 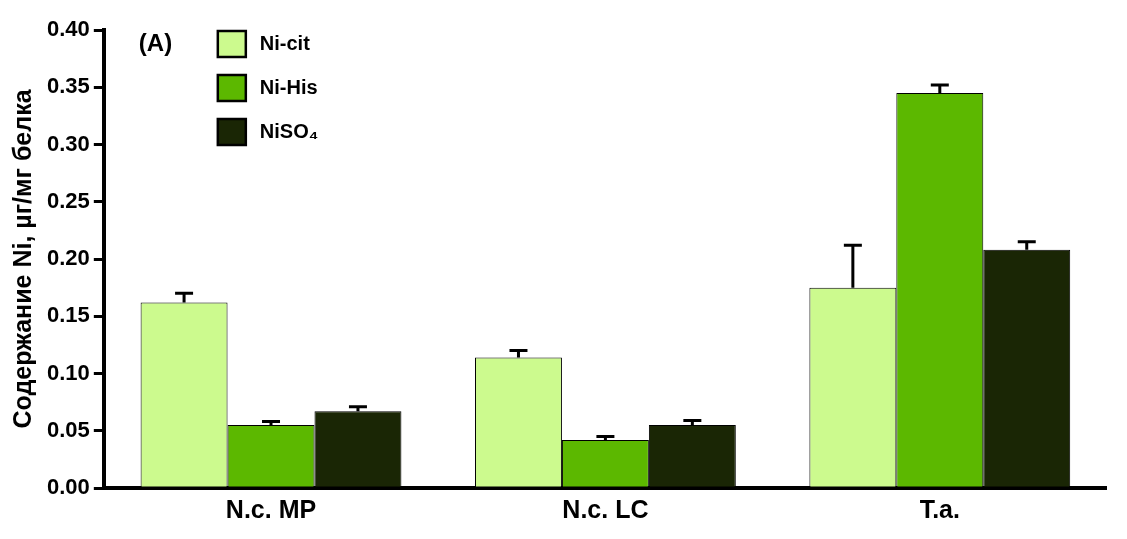 I want to click on y-tick-label: 0.05, so click(x=68, y=429).